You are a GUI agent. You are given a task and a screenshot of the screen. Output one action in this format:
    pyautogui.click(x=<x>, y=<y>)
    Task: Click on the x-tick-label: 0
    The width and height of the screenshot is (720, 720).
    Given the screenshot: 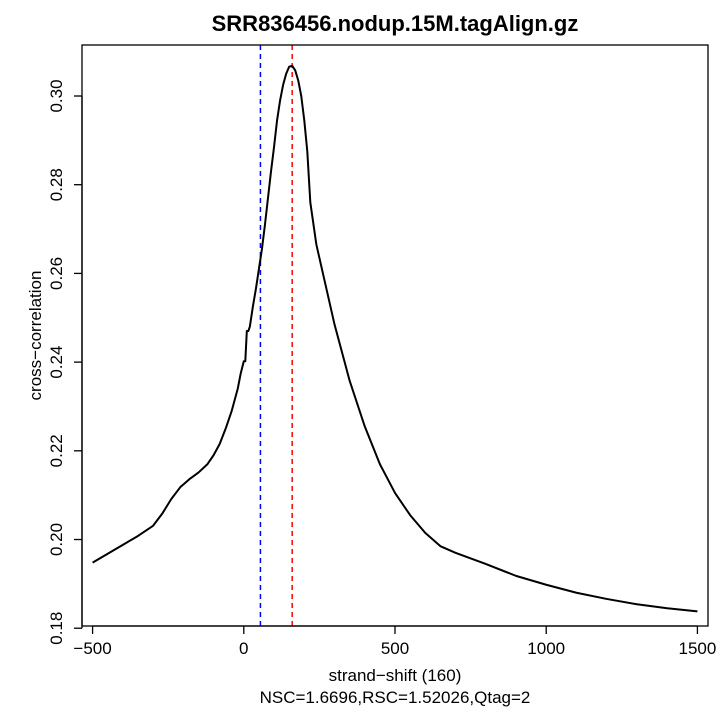 What is the action you would take?
    pyautogui.click(x=243, y=648)
    